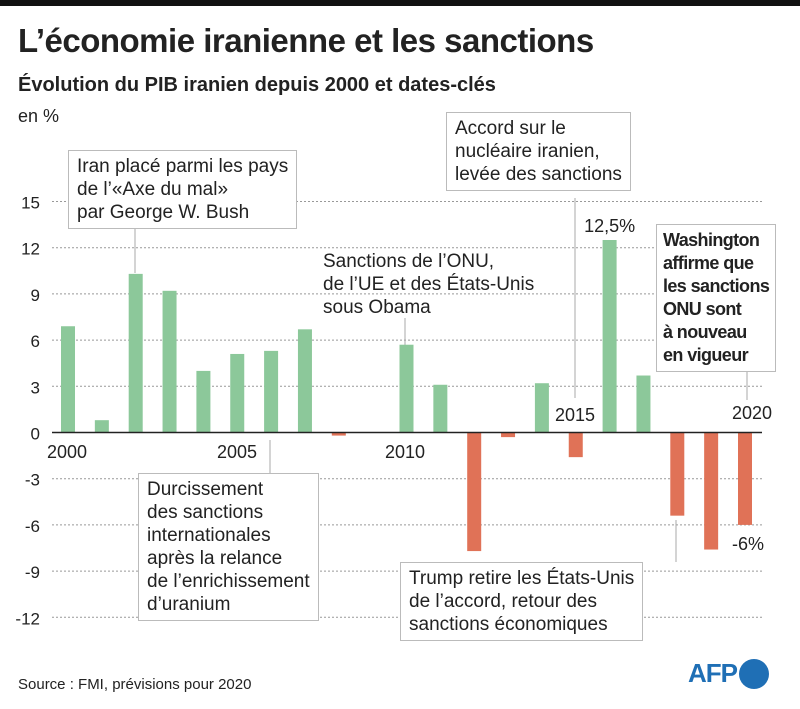  What do you see at coordinates (400, 3) in the screenshot?
I see `top-bar` at bounding box center [400, 3].